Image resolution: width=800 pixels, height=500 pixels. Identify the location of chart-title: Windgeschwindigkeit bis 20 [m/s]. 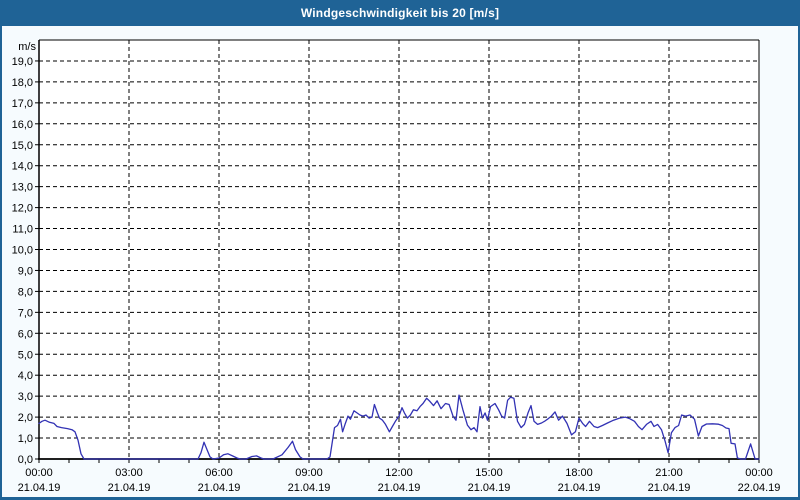
(400, 13).